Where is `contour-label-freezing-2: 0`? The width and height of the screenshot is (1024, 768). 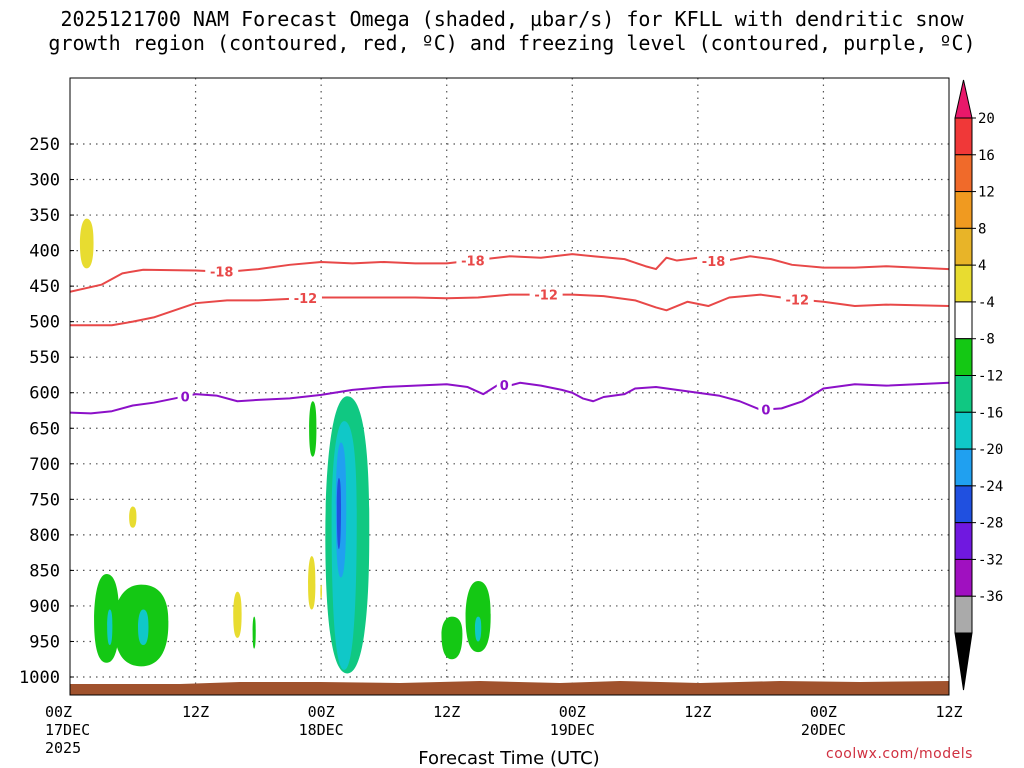 contour-label-freezing-2: 0 is located at coordinates (765, 410).